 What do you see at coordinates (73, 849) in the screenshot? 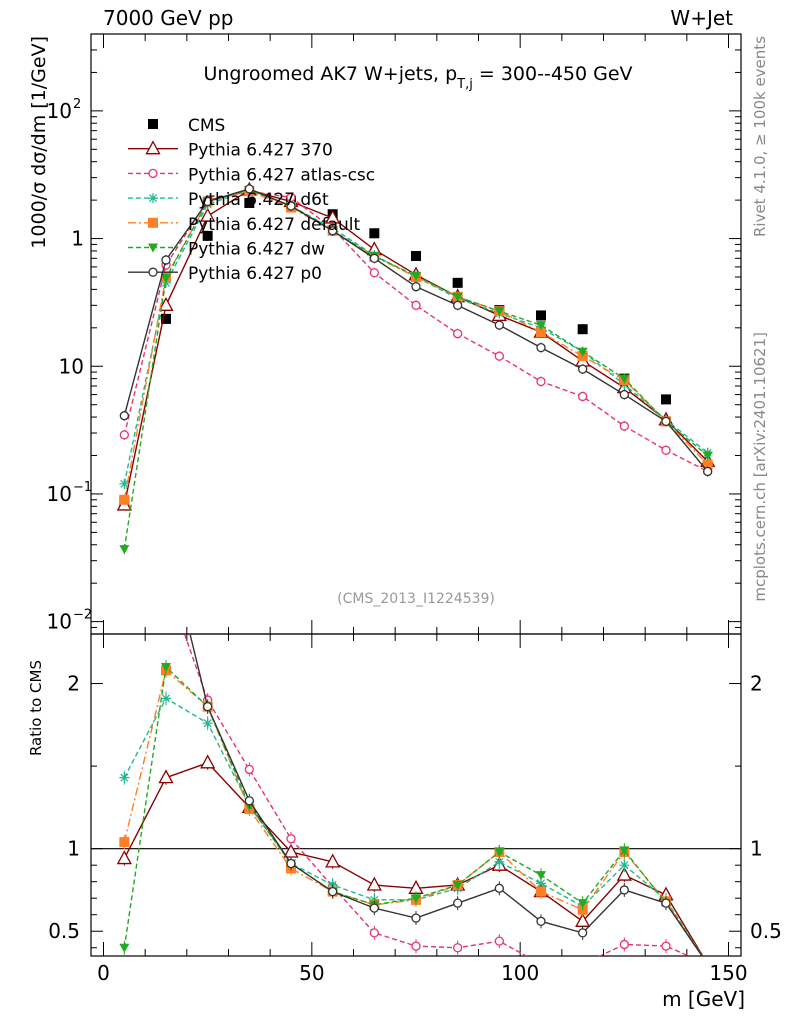
I see `ratio-y-tick-label: 1` at bounding box center [73, 849].